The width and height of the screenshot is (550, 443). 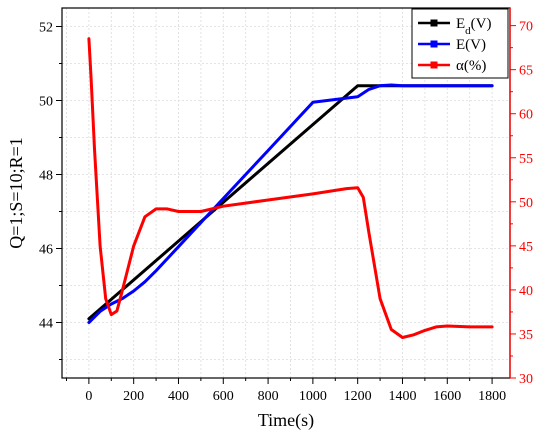 I want to click on x-tick-label: 800, so click(x=268, y=396).